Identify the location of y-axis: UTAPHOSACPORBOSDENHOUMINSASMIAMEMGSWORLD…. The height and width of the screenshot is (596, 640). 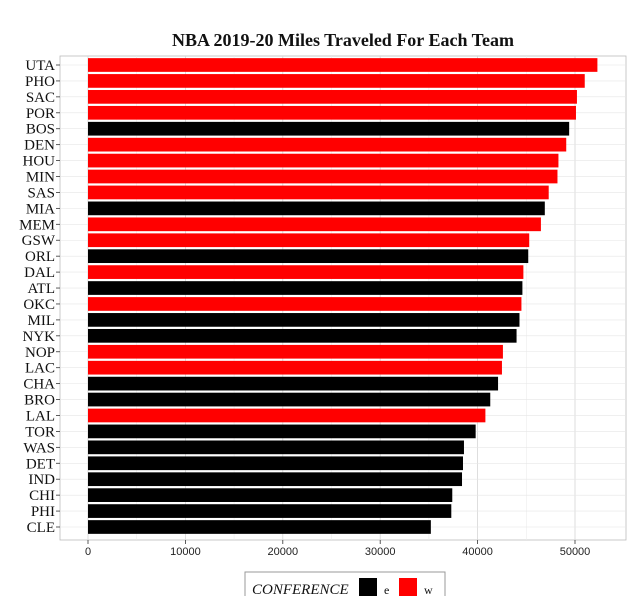
(39, 297).